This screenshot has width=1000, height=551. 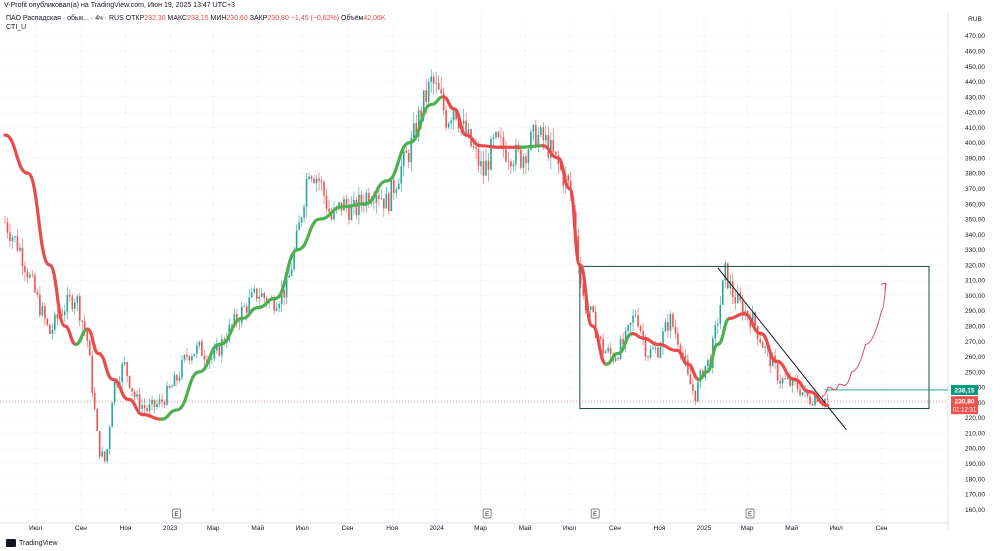 What do you see at coordinates (975, 128) in the screenshot?
I see `y-tick-label: 410,00` at bounding box center [975, 128].